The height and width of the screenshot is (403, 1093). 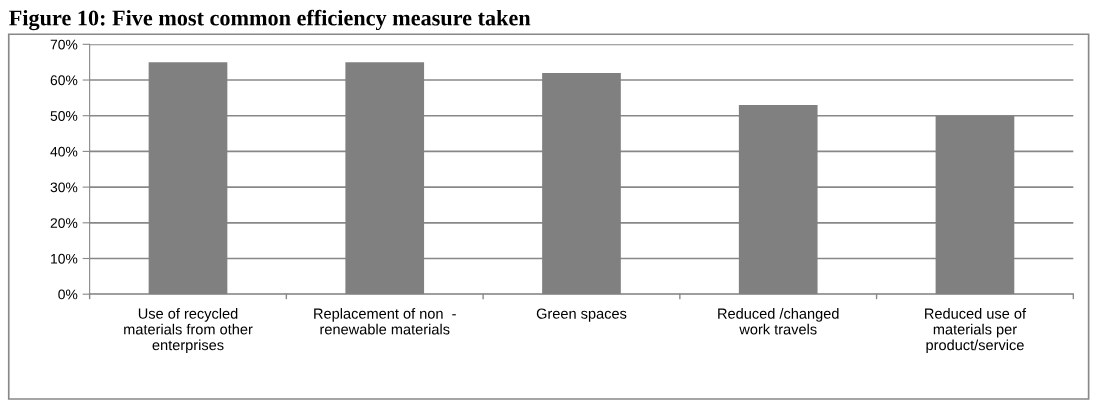 I want to click on x-tick-label: Green spaces, so click(x=581, y=315).